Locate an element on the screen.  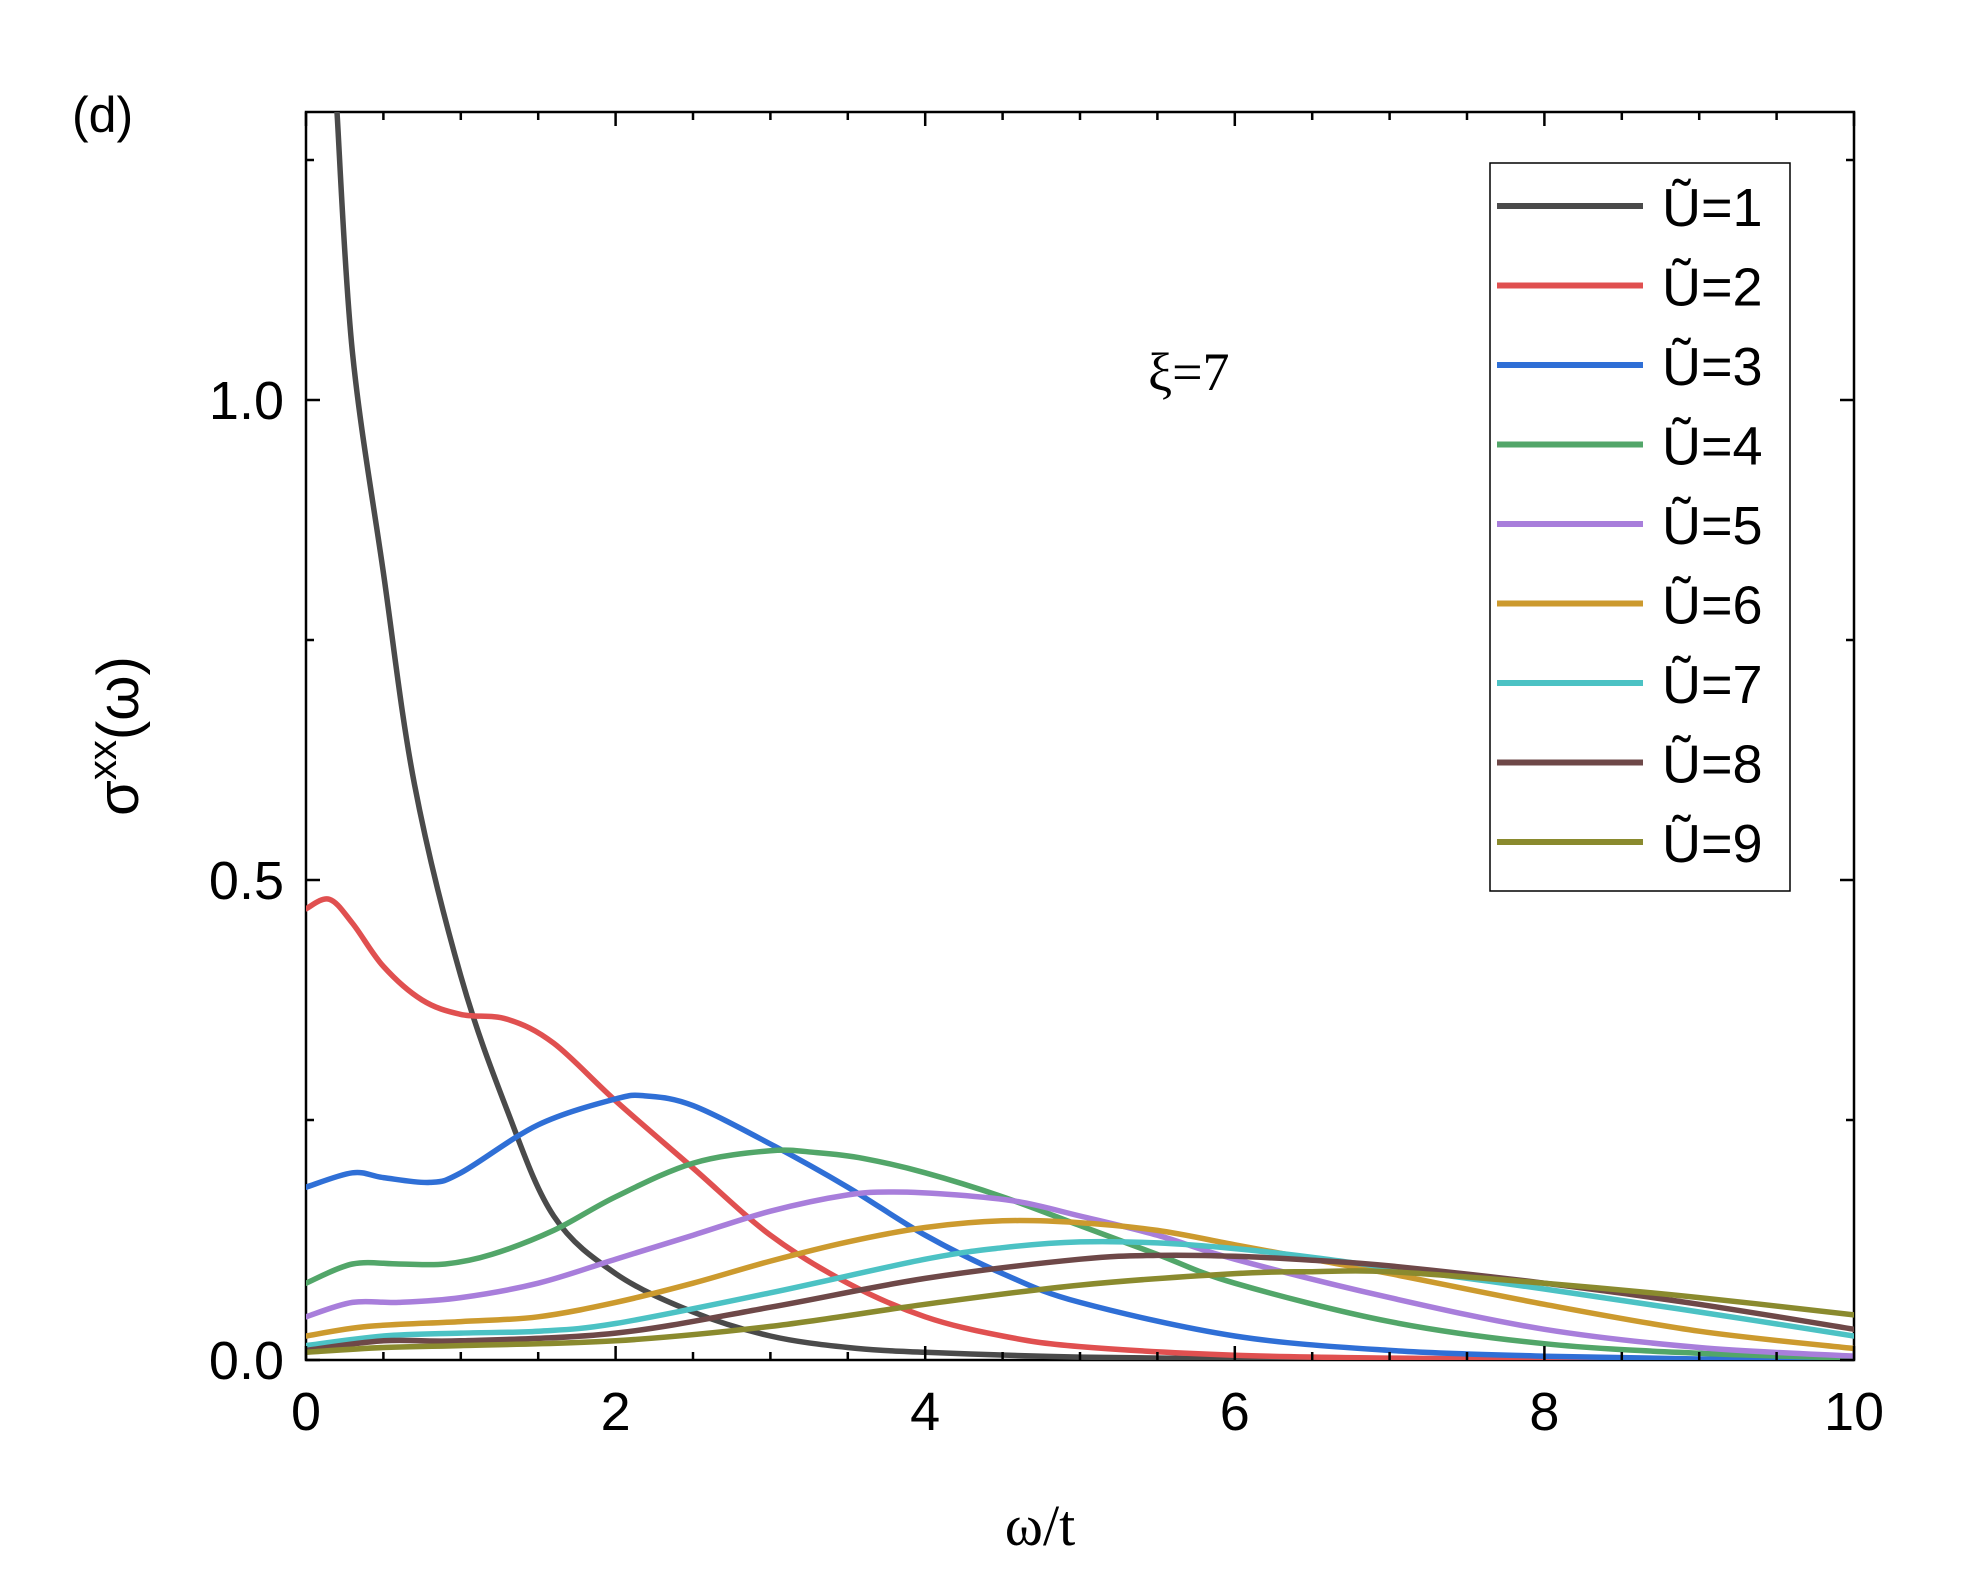
legend-label: Ũ=2 is located at coordinates (1712, 288).